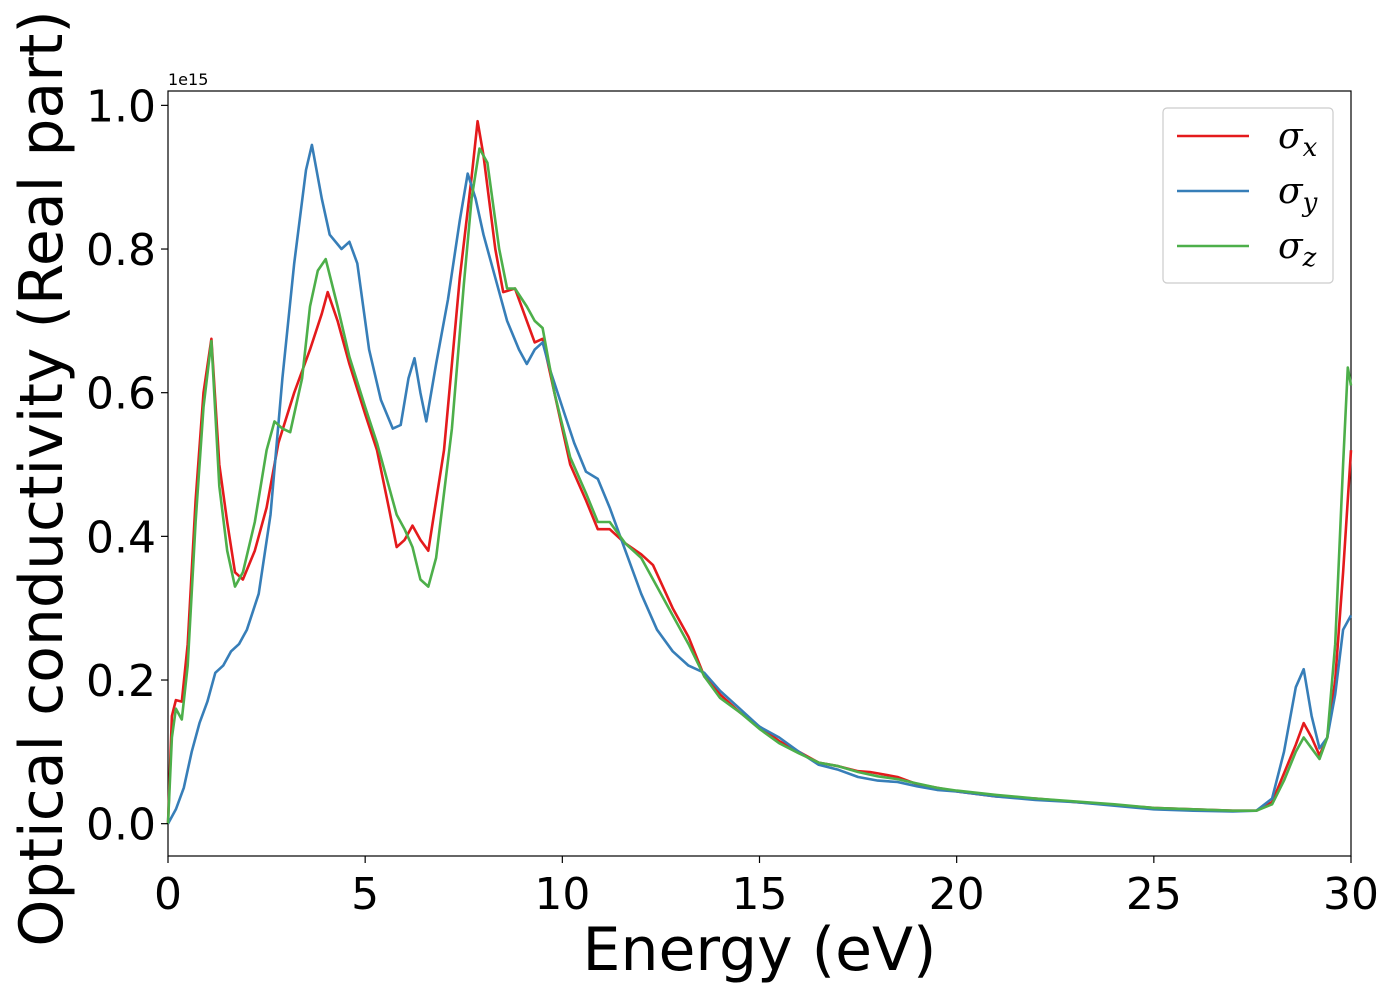  What do you see at coordinates (121, 537) in the screenshot?
I see `y-tick-label: 0.4` at bounding box center [121, 537].